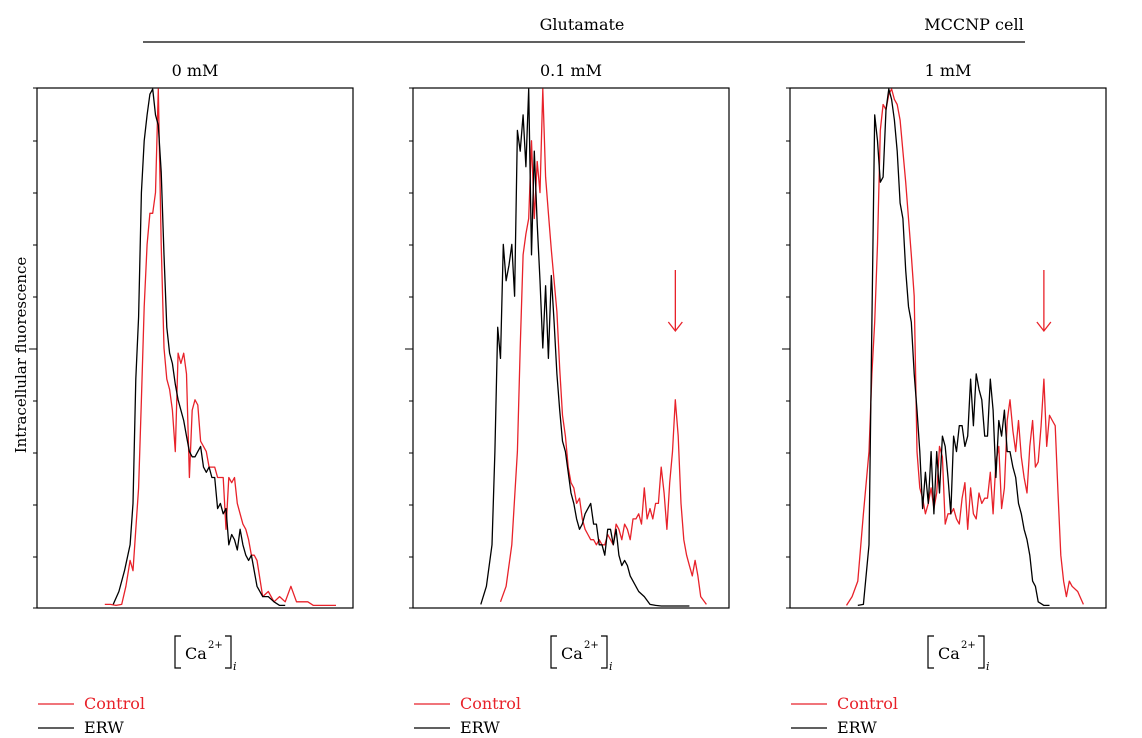  I want to click on panel-title: 1 mM, so click(948, 70).